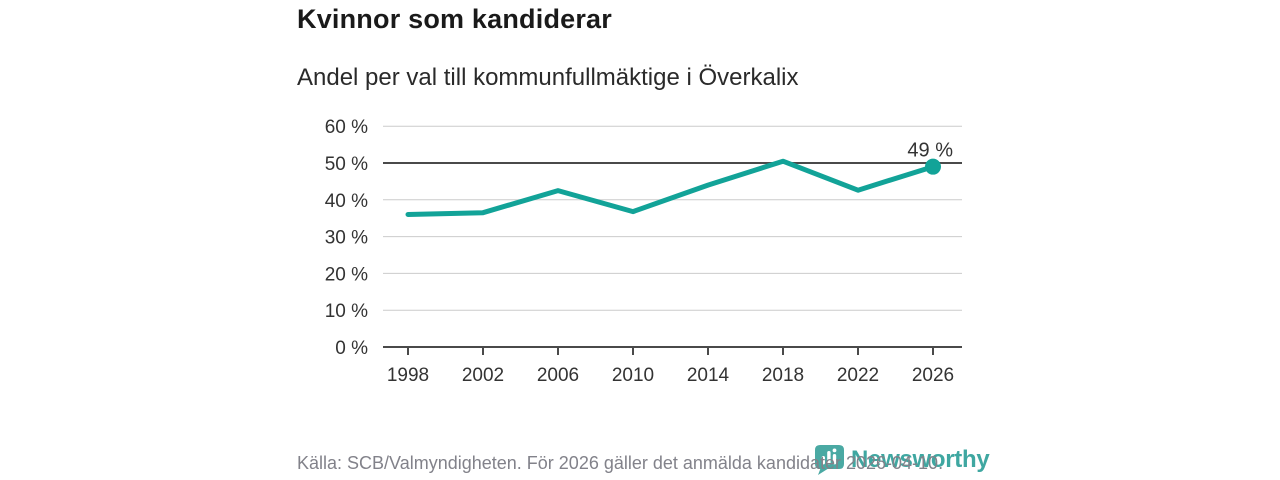 The height and width of the screenshot is (480, 1280). Describe the element at coordinates (708, 375) in the screenshot. I see `x-tick-label: 2014` at that location.